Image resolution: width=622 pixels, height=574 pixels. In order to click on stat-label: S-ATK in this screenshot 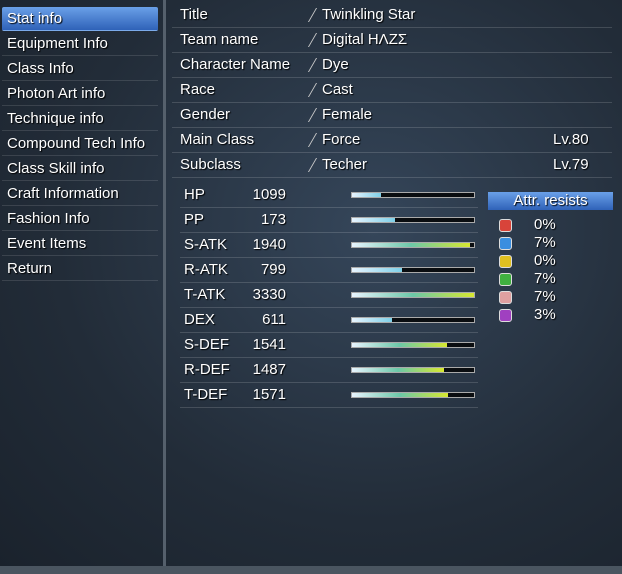, I will do `click(206, 244)`.